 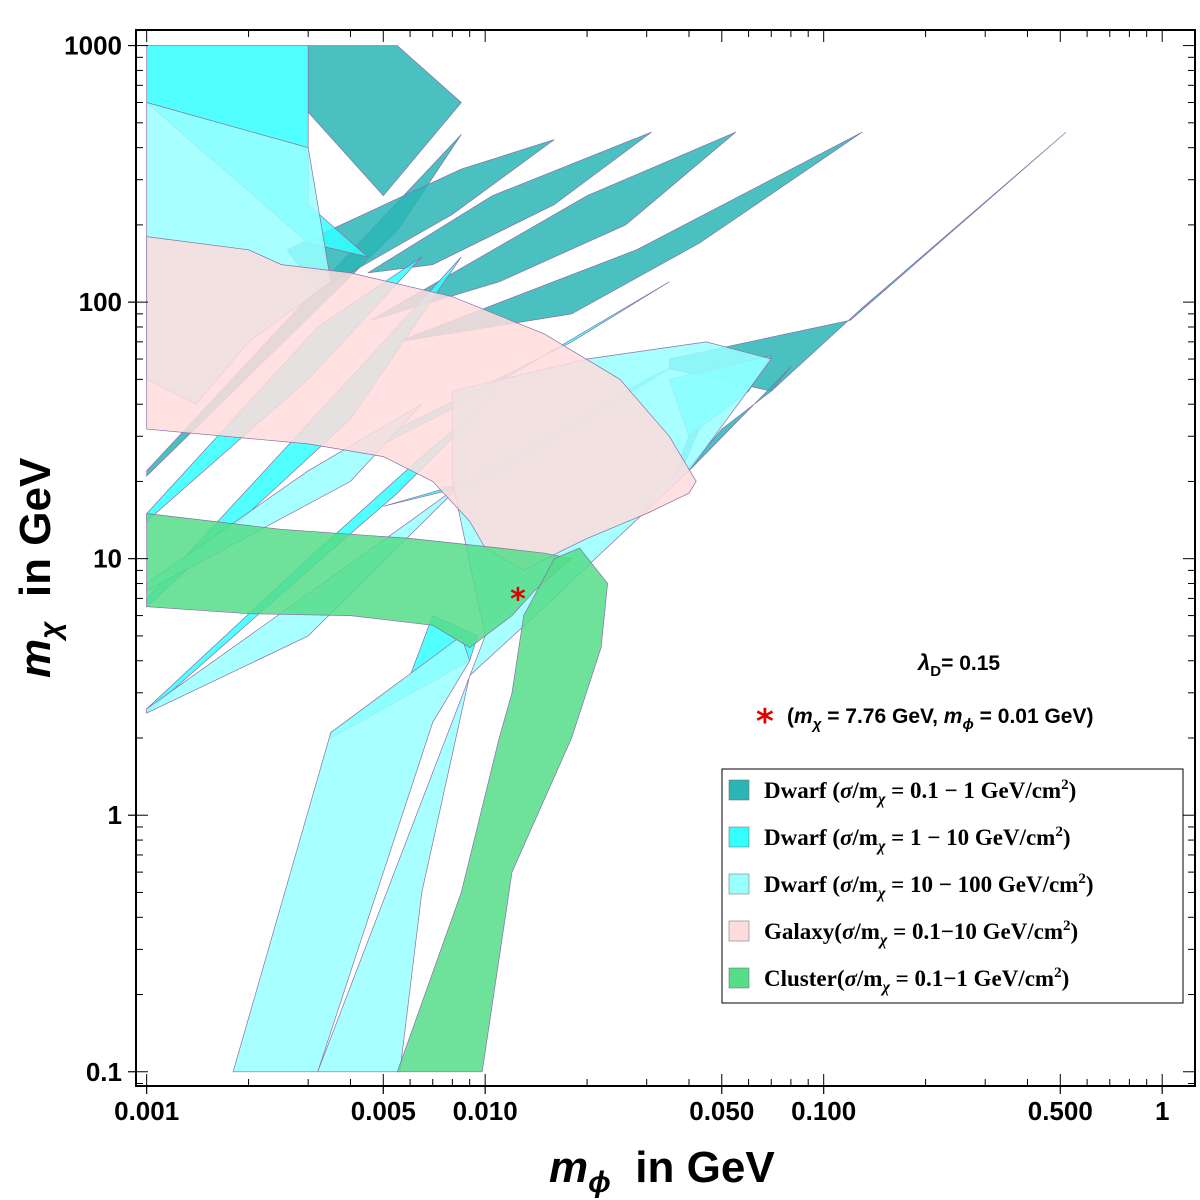 What do you see at coordinates (823, 1111) in the screenshot?
I see `x-tick-label: 0.100` at bounding box center [823, 1111].